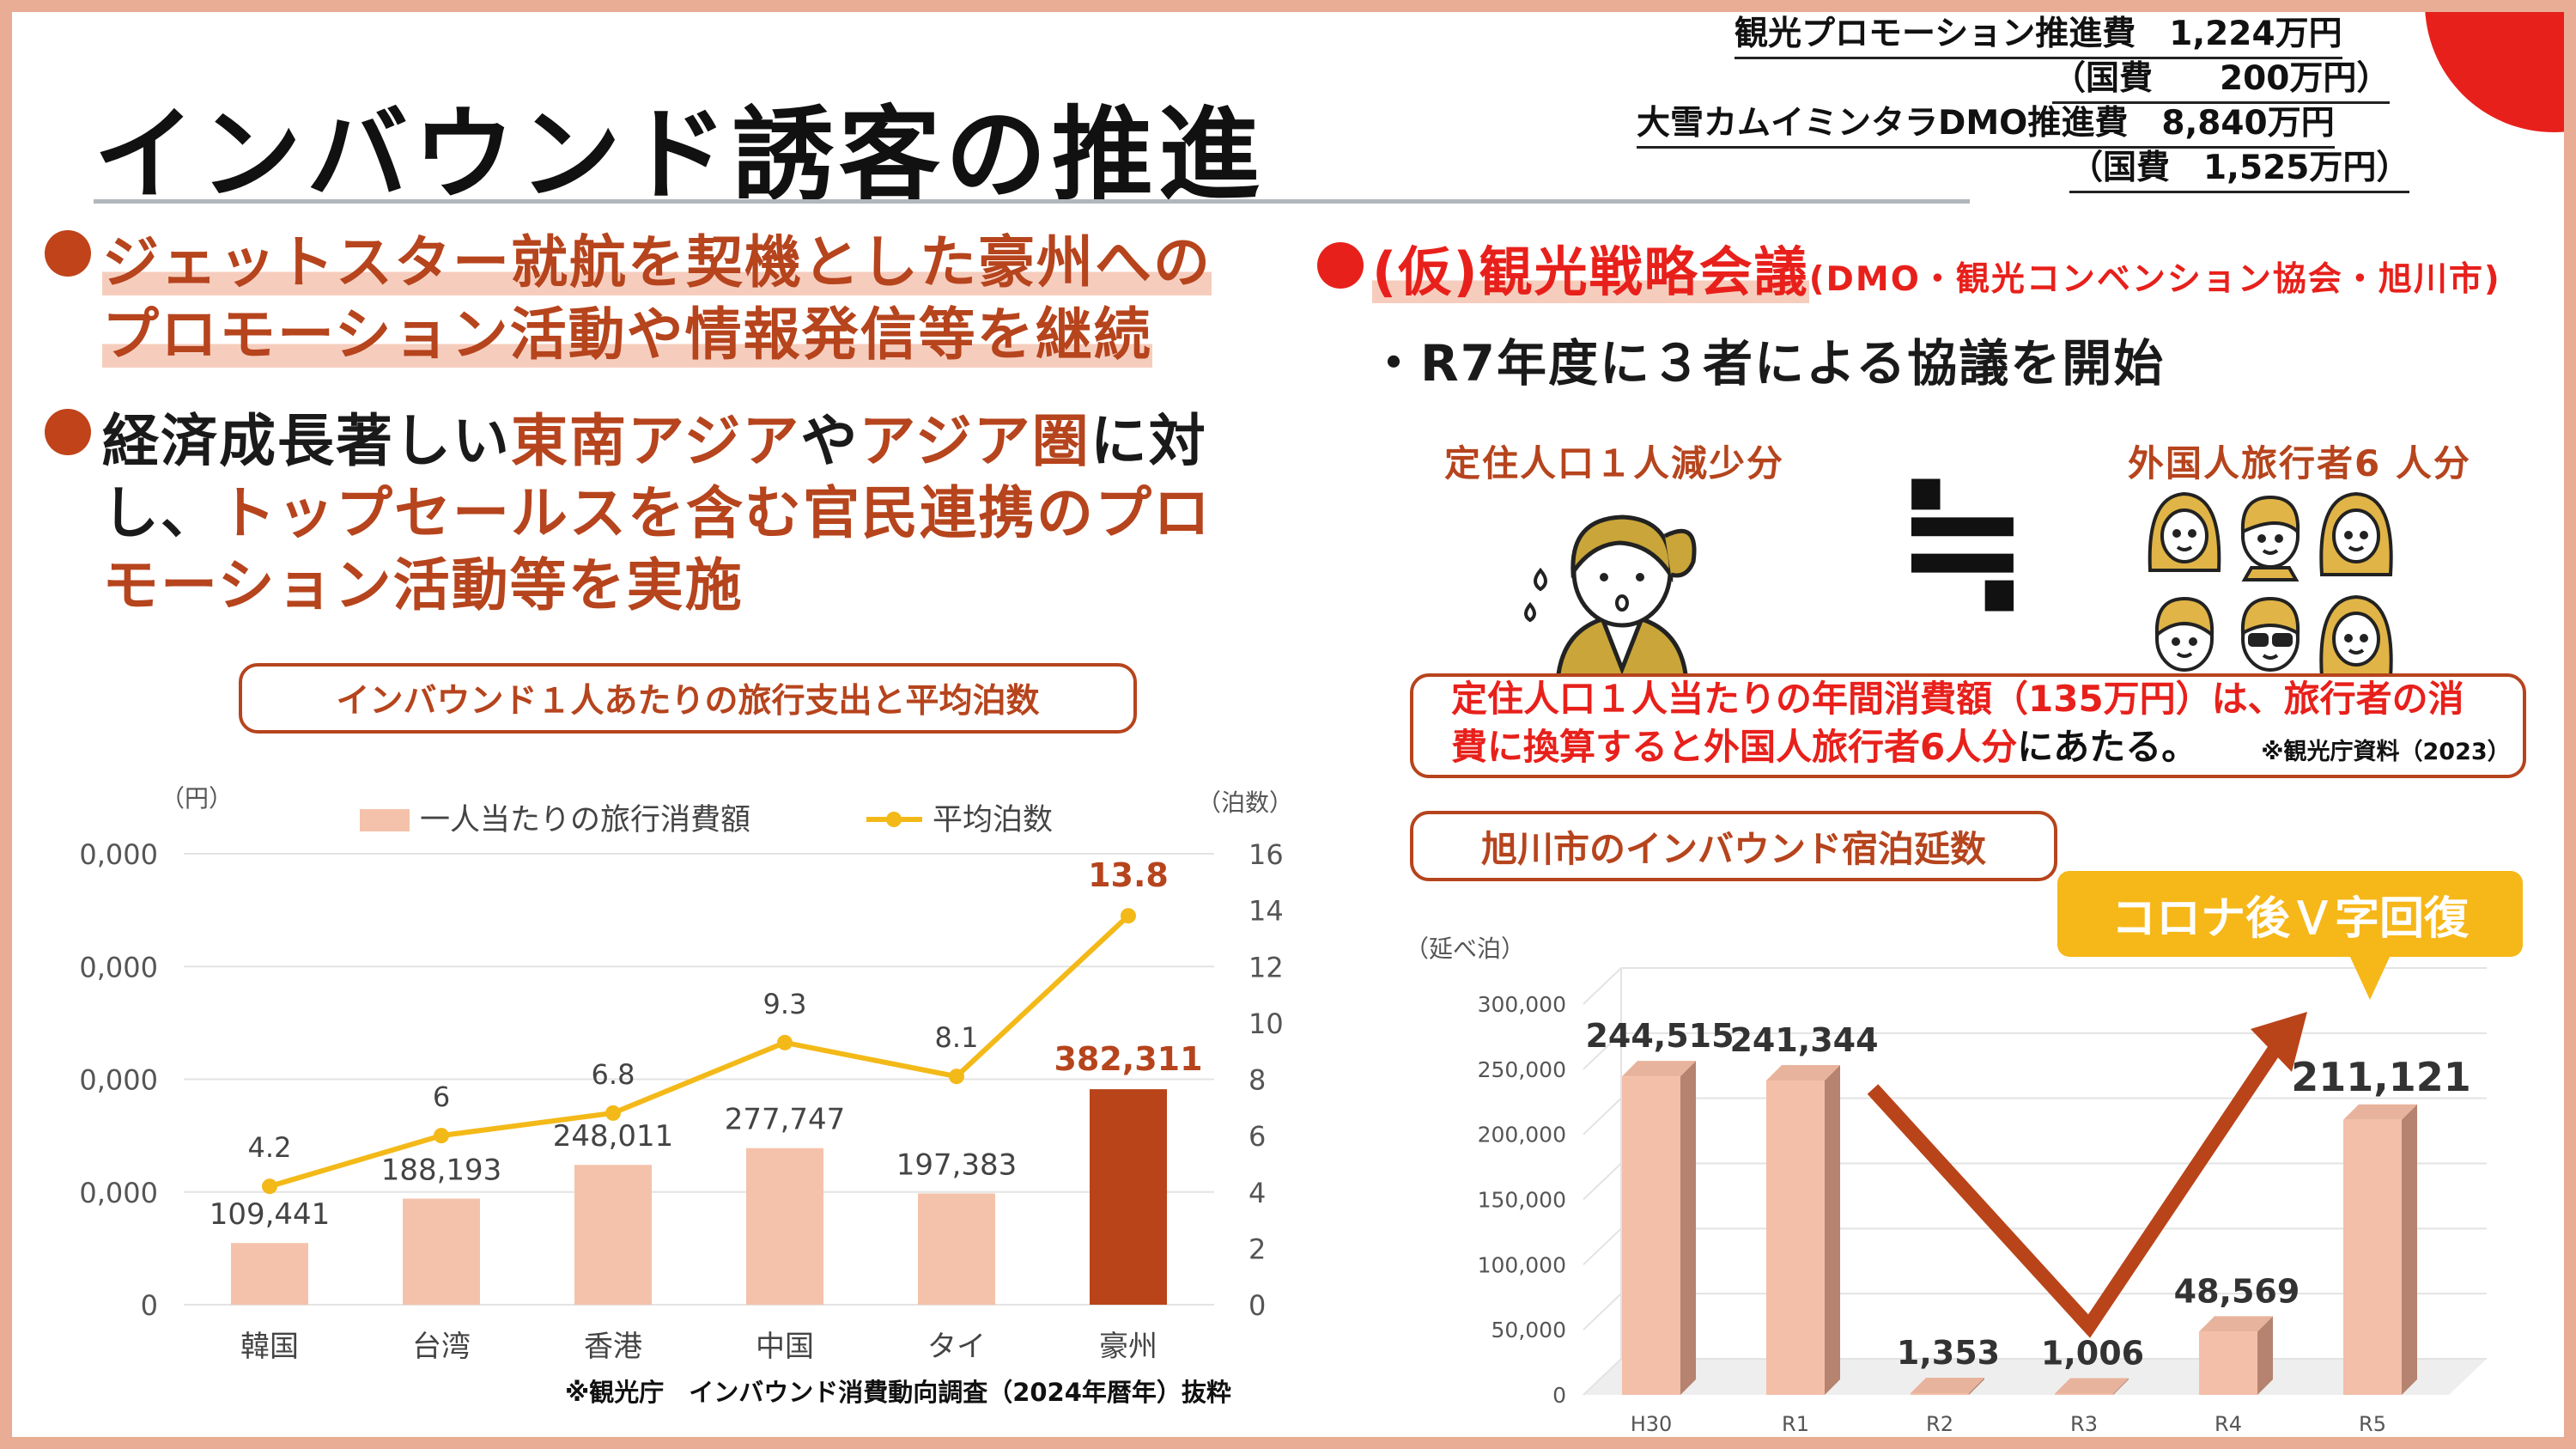 The image size is (2576, 1449). What do you see at coordinates (2370, 977) in the screenshot?
I see `callout-pointer` at bounding box center [2370, 977].